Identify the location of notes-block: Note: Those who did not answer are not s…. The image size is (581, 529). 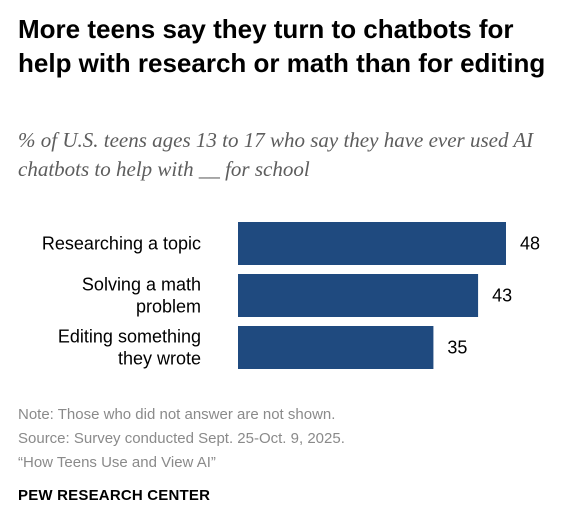
(293, 439).